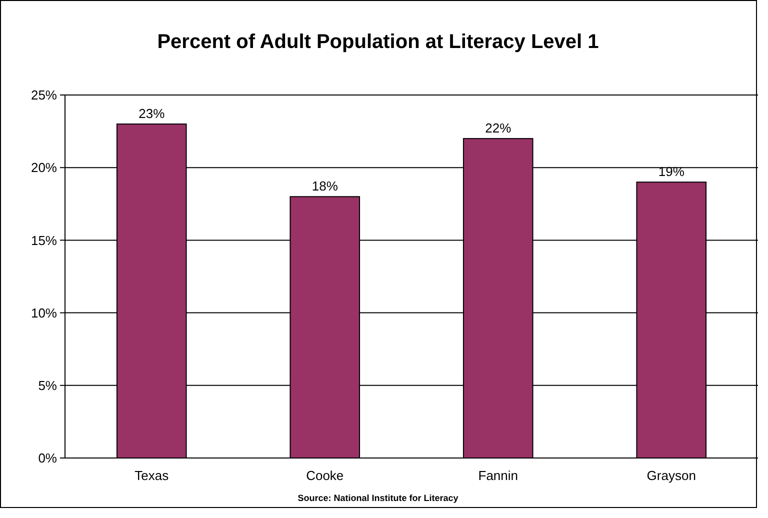 The image size is (768, 518). What do you see at coordinates (325, 475) in the screenshot?
I see `x-tick-label: Cooke` at bounding box center [325, 475].